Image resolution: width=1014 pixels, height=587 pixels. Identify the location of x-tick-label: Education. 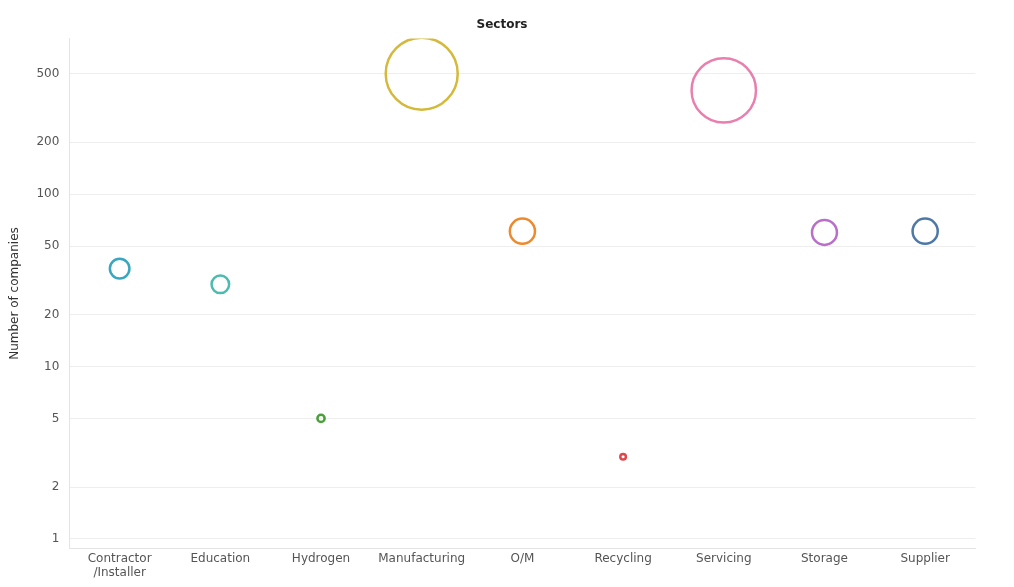
(220, 557).